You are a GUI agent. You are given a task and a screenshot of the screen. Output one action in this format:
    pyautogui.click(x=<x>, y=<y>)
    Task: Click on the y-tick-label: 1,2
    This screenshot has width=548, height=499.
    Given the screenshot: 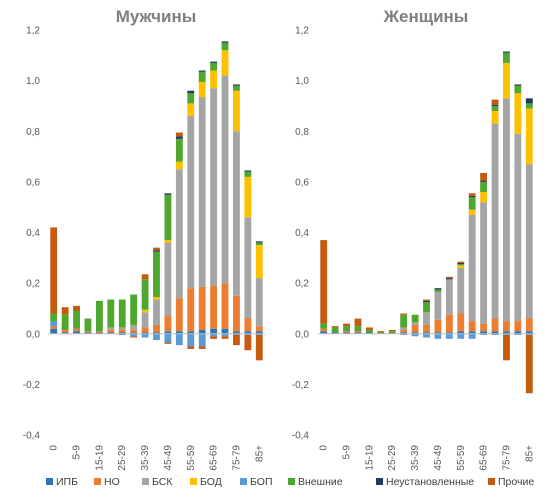 What is the action you would take?
    pyautogui.click(x=33, y=31)
    